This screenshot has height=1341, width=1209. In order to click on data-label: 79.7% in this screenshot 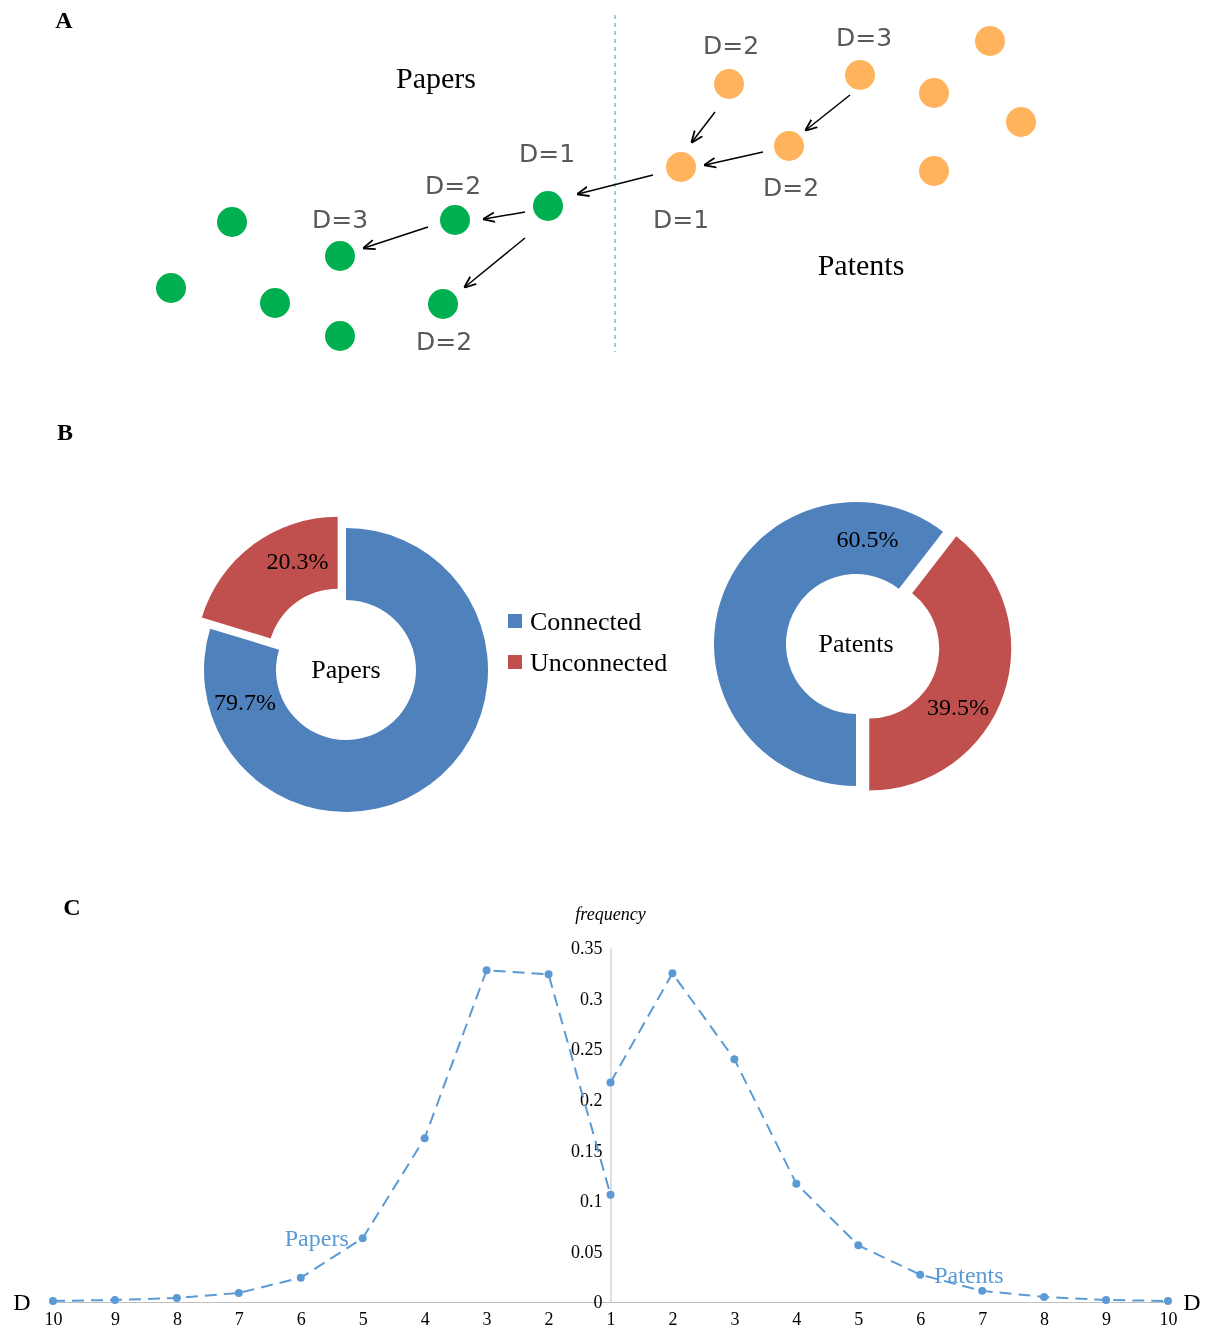, I will do `click(244, 701)`.